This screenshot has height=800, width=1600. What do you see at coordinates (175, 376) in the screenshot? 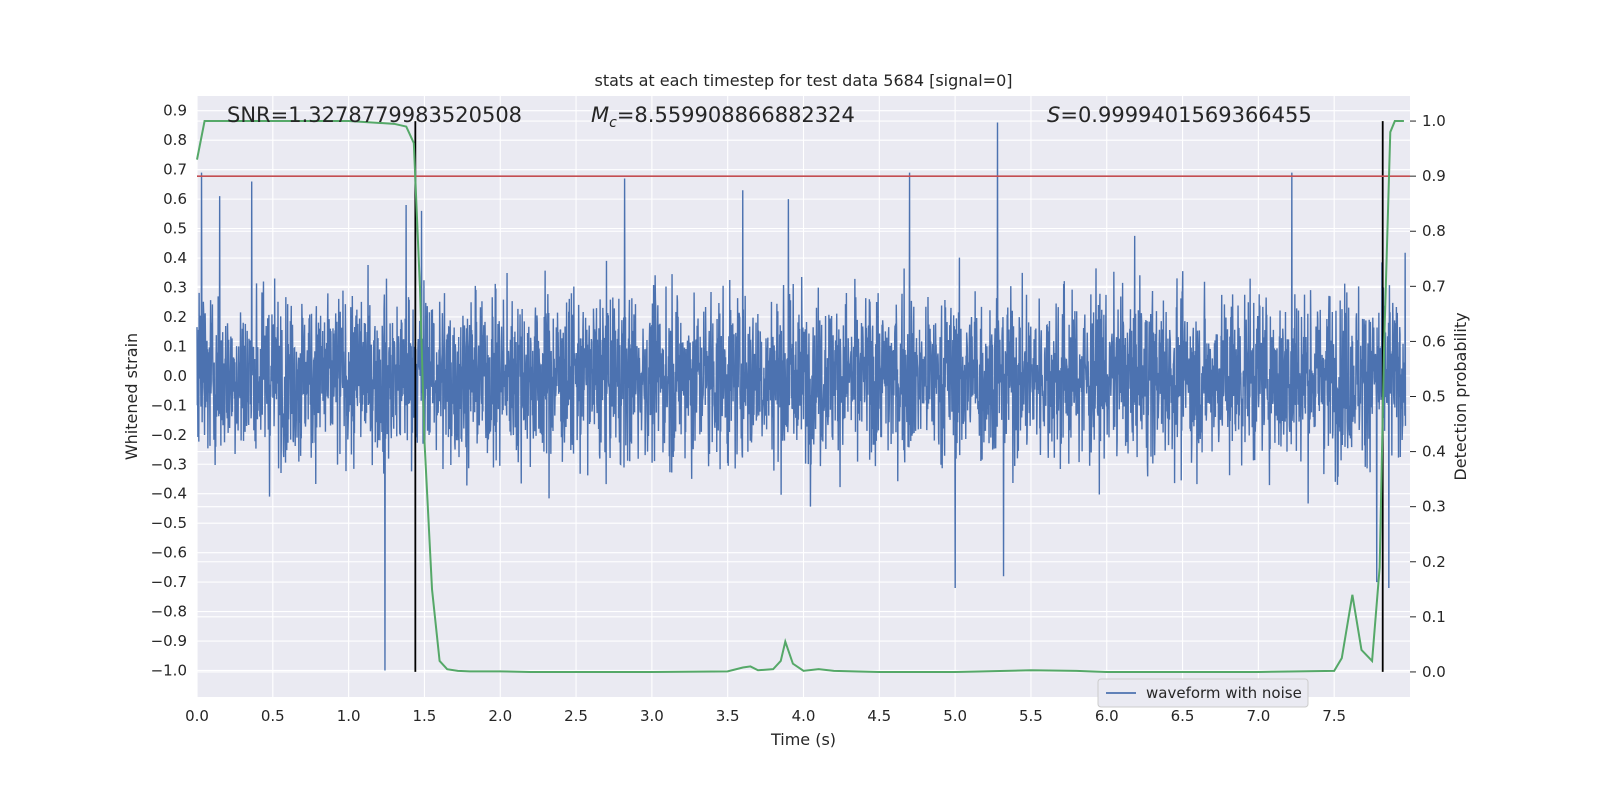
I see `y-tick-label: 0.0` at bounding box center [175, 376].